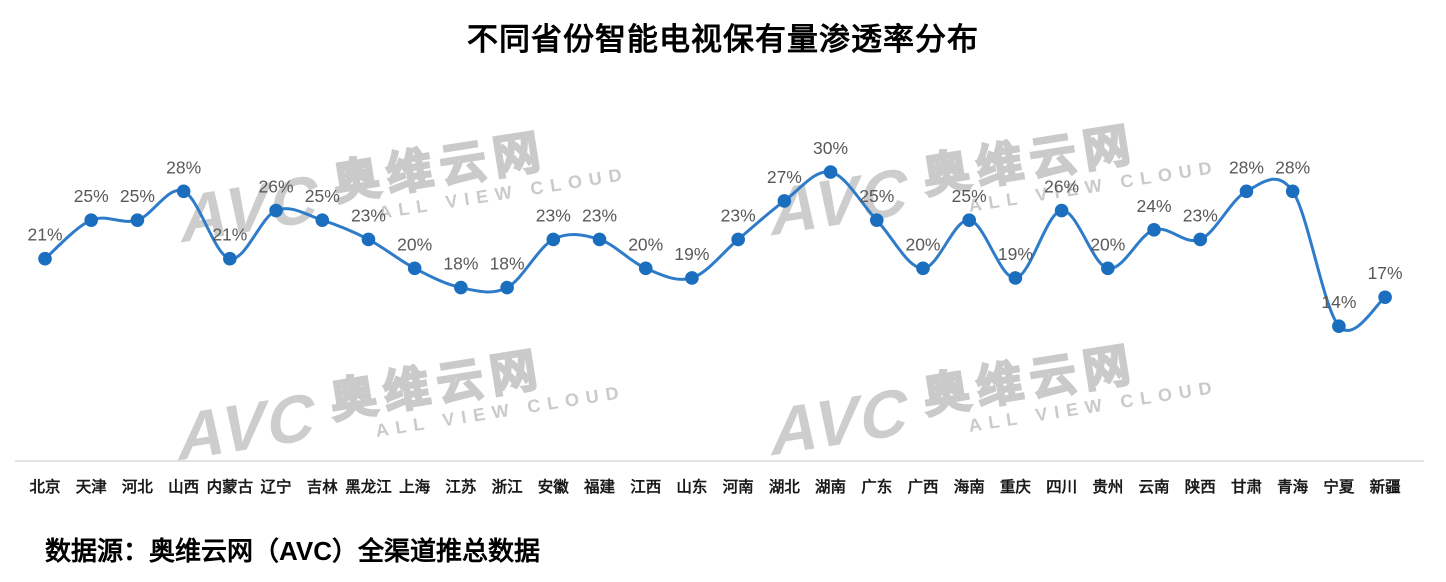  What do you see at coordinates (554, 486) in the screenshot?
I see `x-axis-label: 安徽` at bounding box center [554, 486].